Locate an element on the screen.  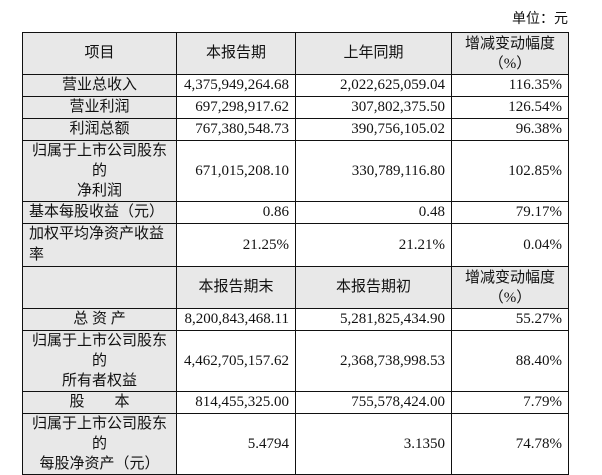
change-value: 79.17% is located at coordinates (510, 212).